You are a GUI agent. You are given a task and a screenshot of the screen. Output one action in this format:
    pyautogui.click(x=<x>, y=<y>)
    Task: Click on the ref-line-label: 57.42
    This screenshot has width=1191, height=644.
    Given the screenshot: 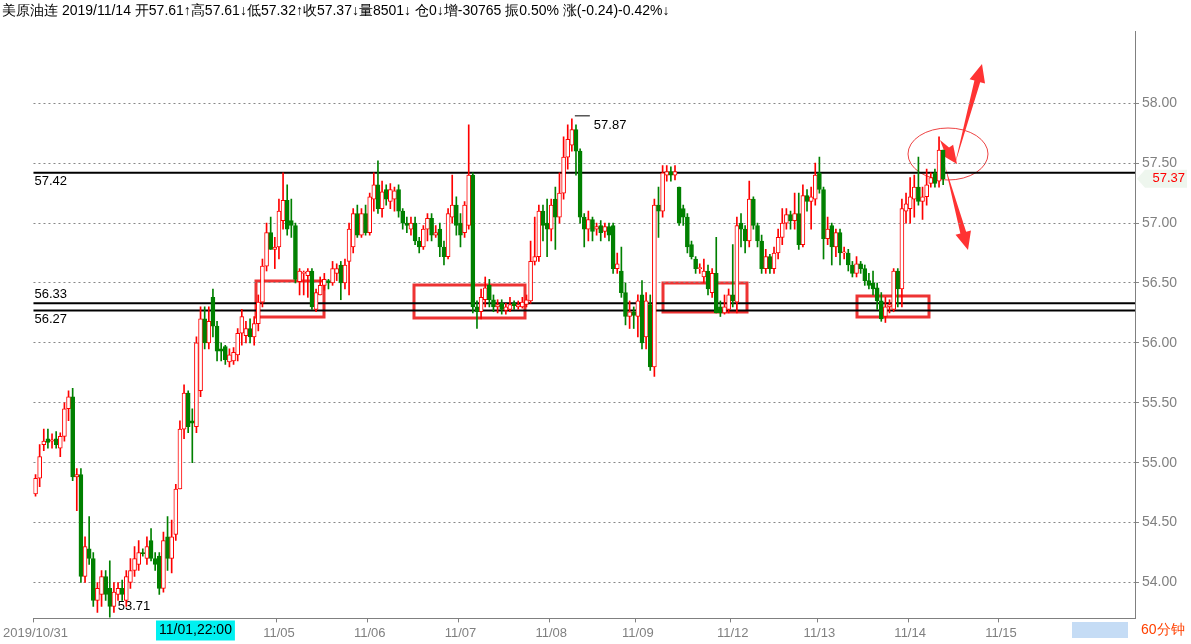 What is the action you would take?
    pyautogui.click(x=51, y=180)
    